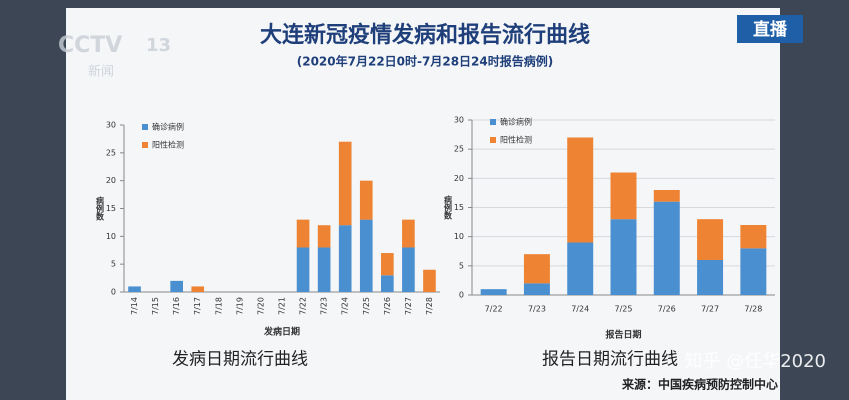  I want to click on x-tick-label: 7/16, so click(176, 306).